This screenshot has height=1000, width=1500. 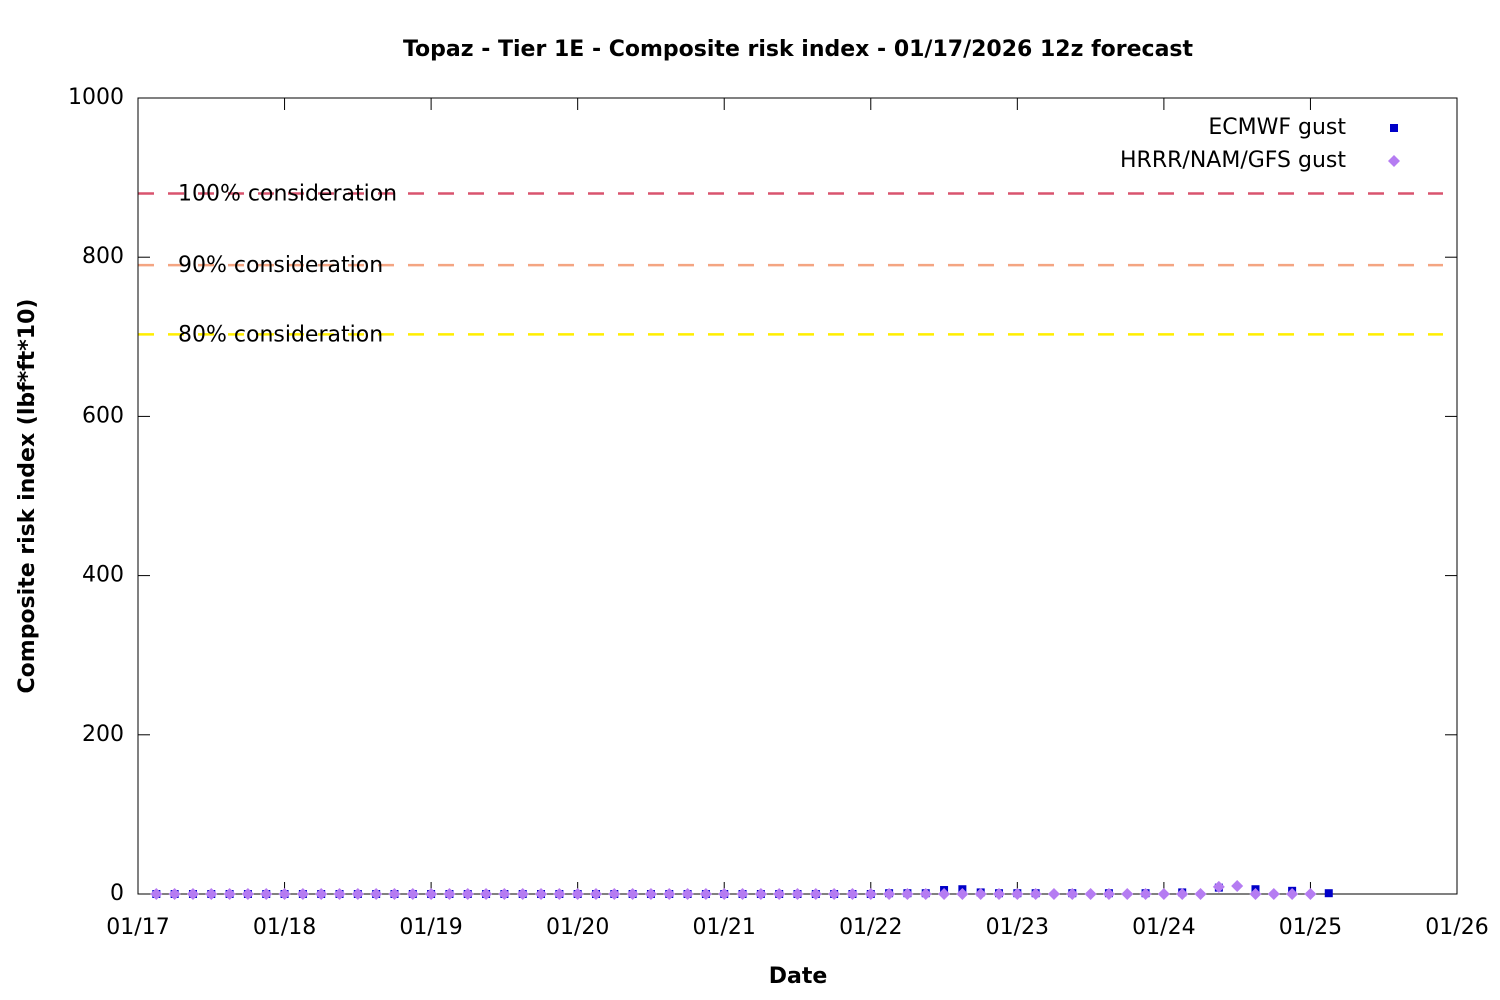 What do you see at coordinates (1310, 927) in the screenshot?
I see `x-tick-label: 01/25` at bounding box center [1310, 927].